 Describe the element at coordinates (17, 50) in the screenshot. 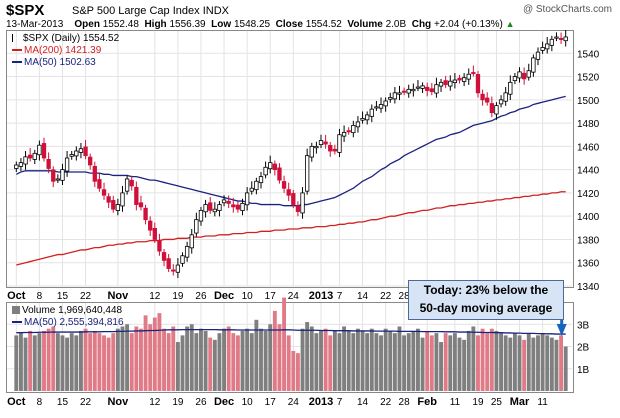

I see `ma200-legend-icon` at that location.